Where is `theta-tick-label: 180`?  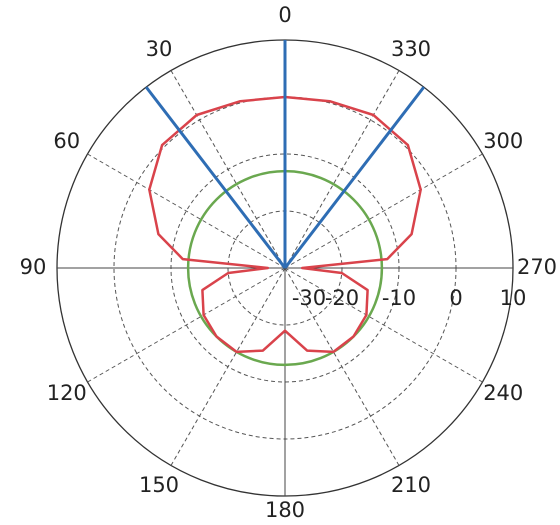 theta-tick-label: 180 is located at coordinates (285, 509).